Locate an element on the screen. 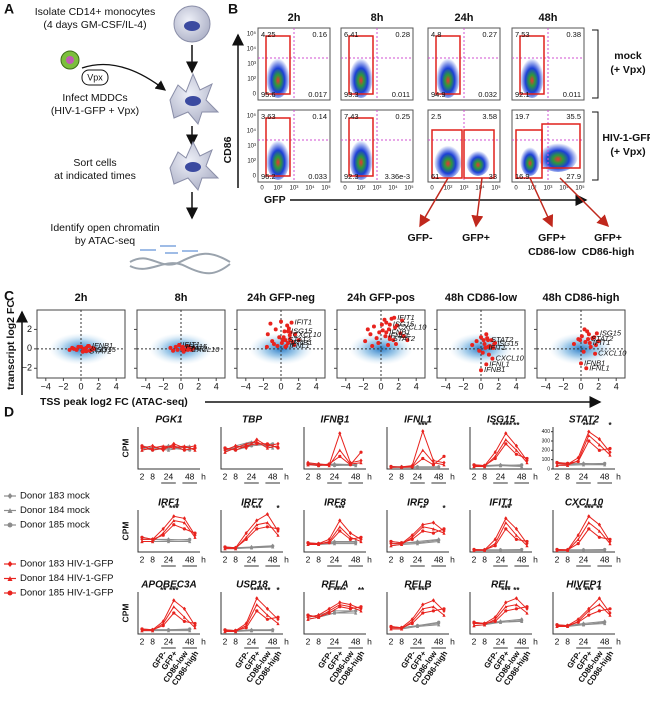 The height and width of the screenshot is (727, 650). row-label: HIV-1-GFP is located at coordinates (626, 138).